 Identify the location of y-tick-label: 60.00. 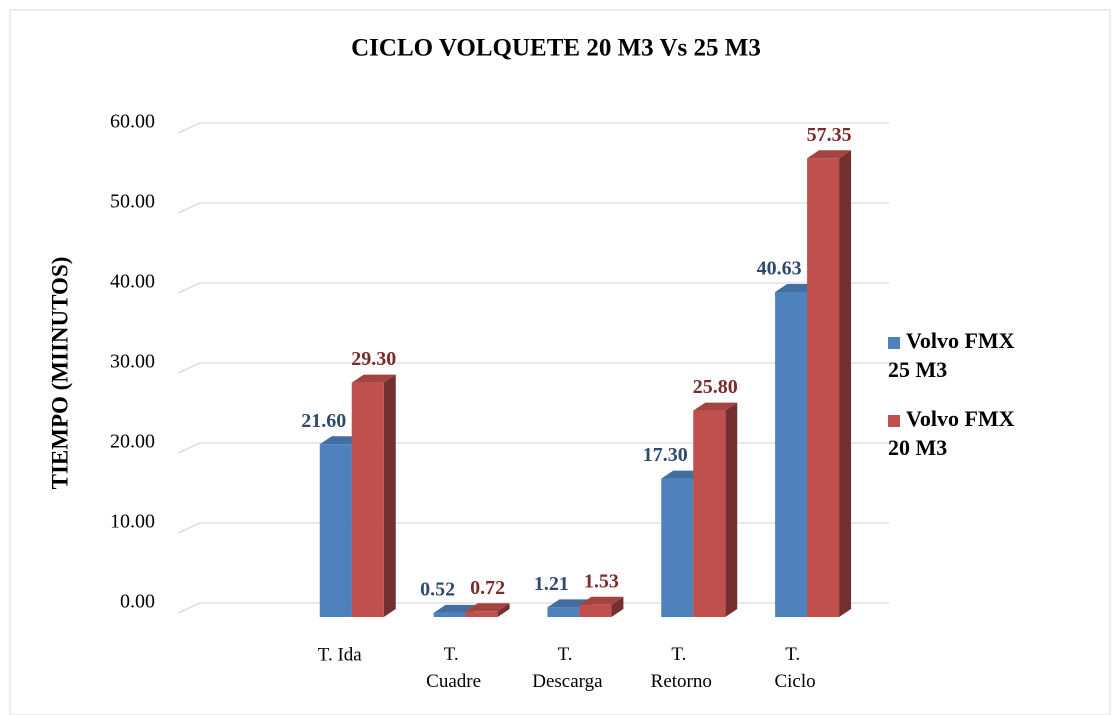
(132, 122).